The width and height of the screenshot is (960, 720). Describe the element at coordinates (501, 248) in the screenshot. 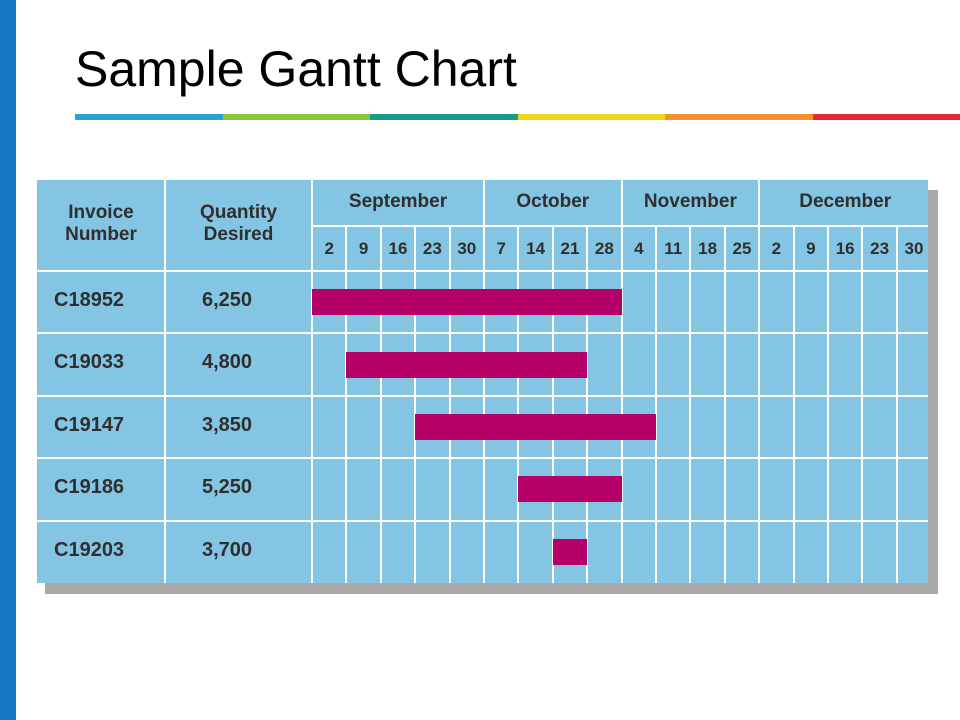

I see `week-label: 7` at that location.